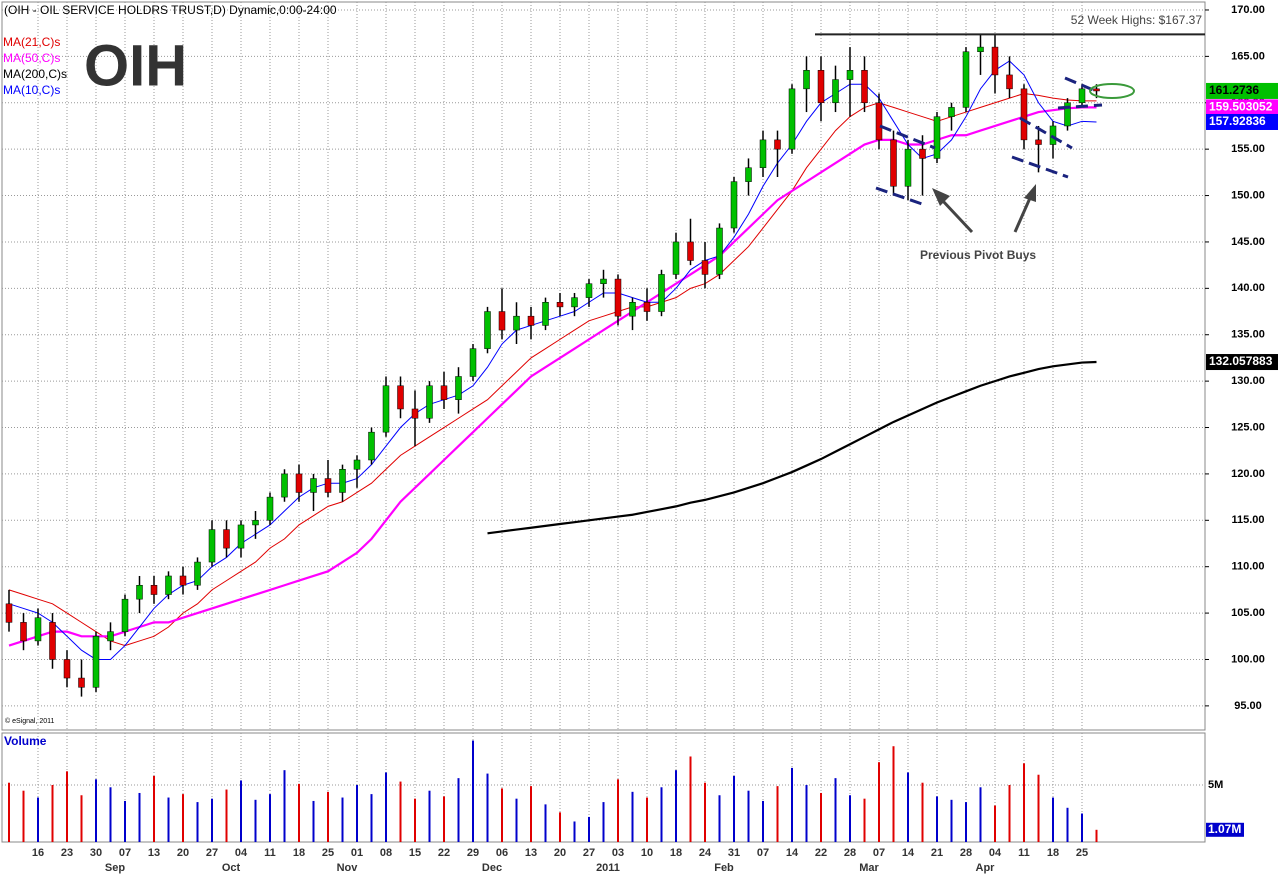  Describe the element at coordinates (1248, 659) in the screenshot. I see `y-tick-label: 100.00` at that location.